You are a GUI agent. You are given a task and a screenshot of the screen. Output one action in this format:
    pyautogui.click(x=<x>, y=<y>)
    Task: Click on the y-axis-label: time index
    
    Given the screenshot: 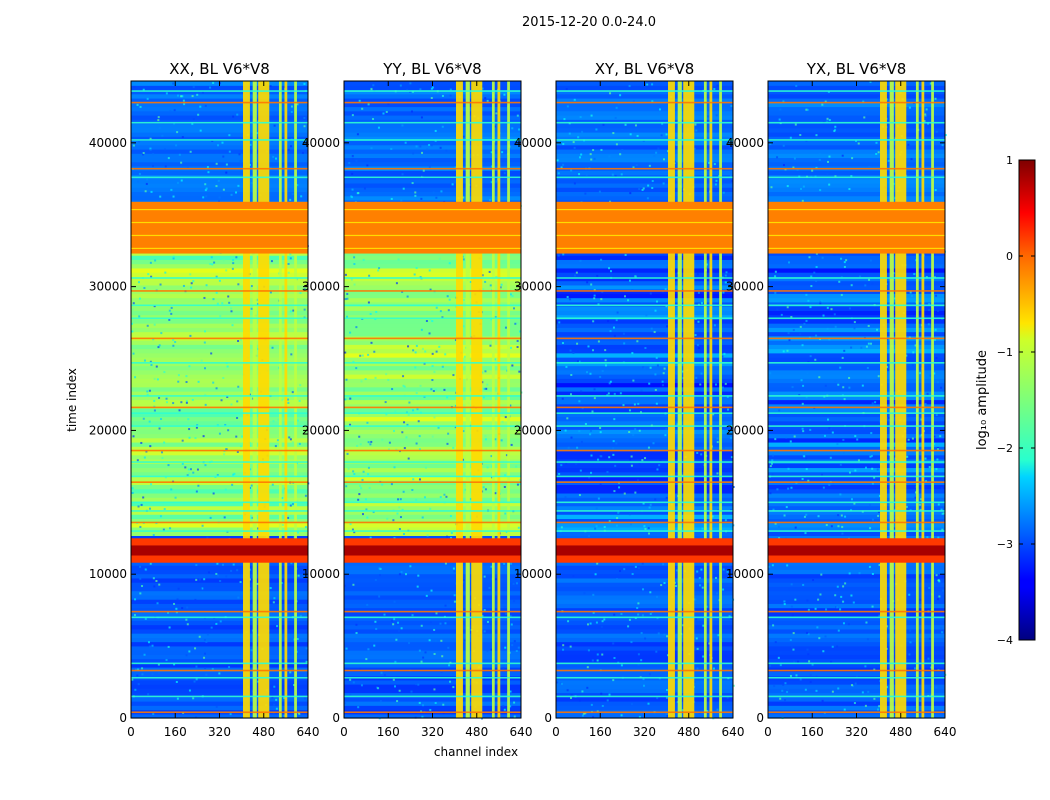 What is the action you would take?
    pyautogui.click(x=72, y=400)
    